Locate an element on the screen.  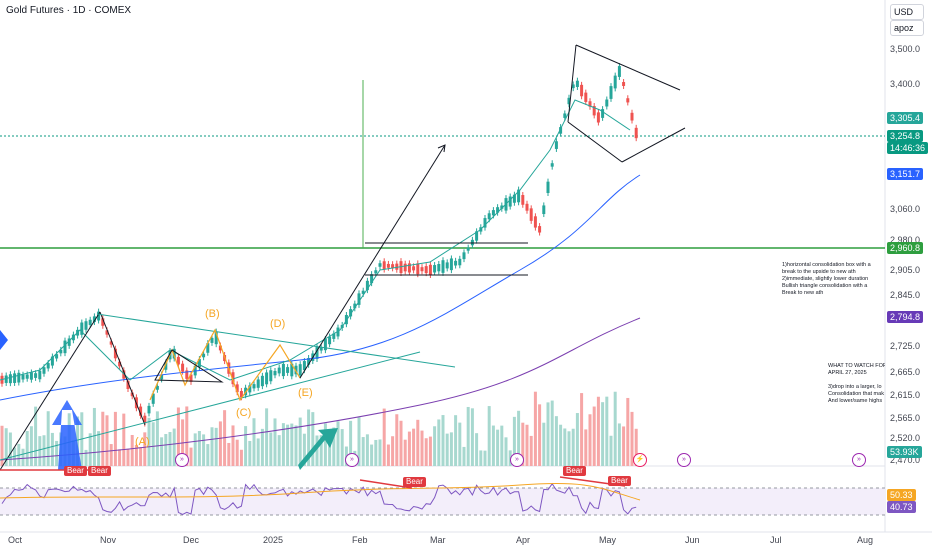
time-tick: Oct is located at coordinates (15, 540).